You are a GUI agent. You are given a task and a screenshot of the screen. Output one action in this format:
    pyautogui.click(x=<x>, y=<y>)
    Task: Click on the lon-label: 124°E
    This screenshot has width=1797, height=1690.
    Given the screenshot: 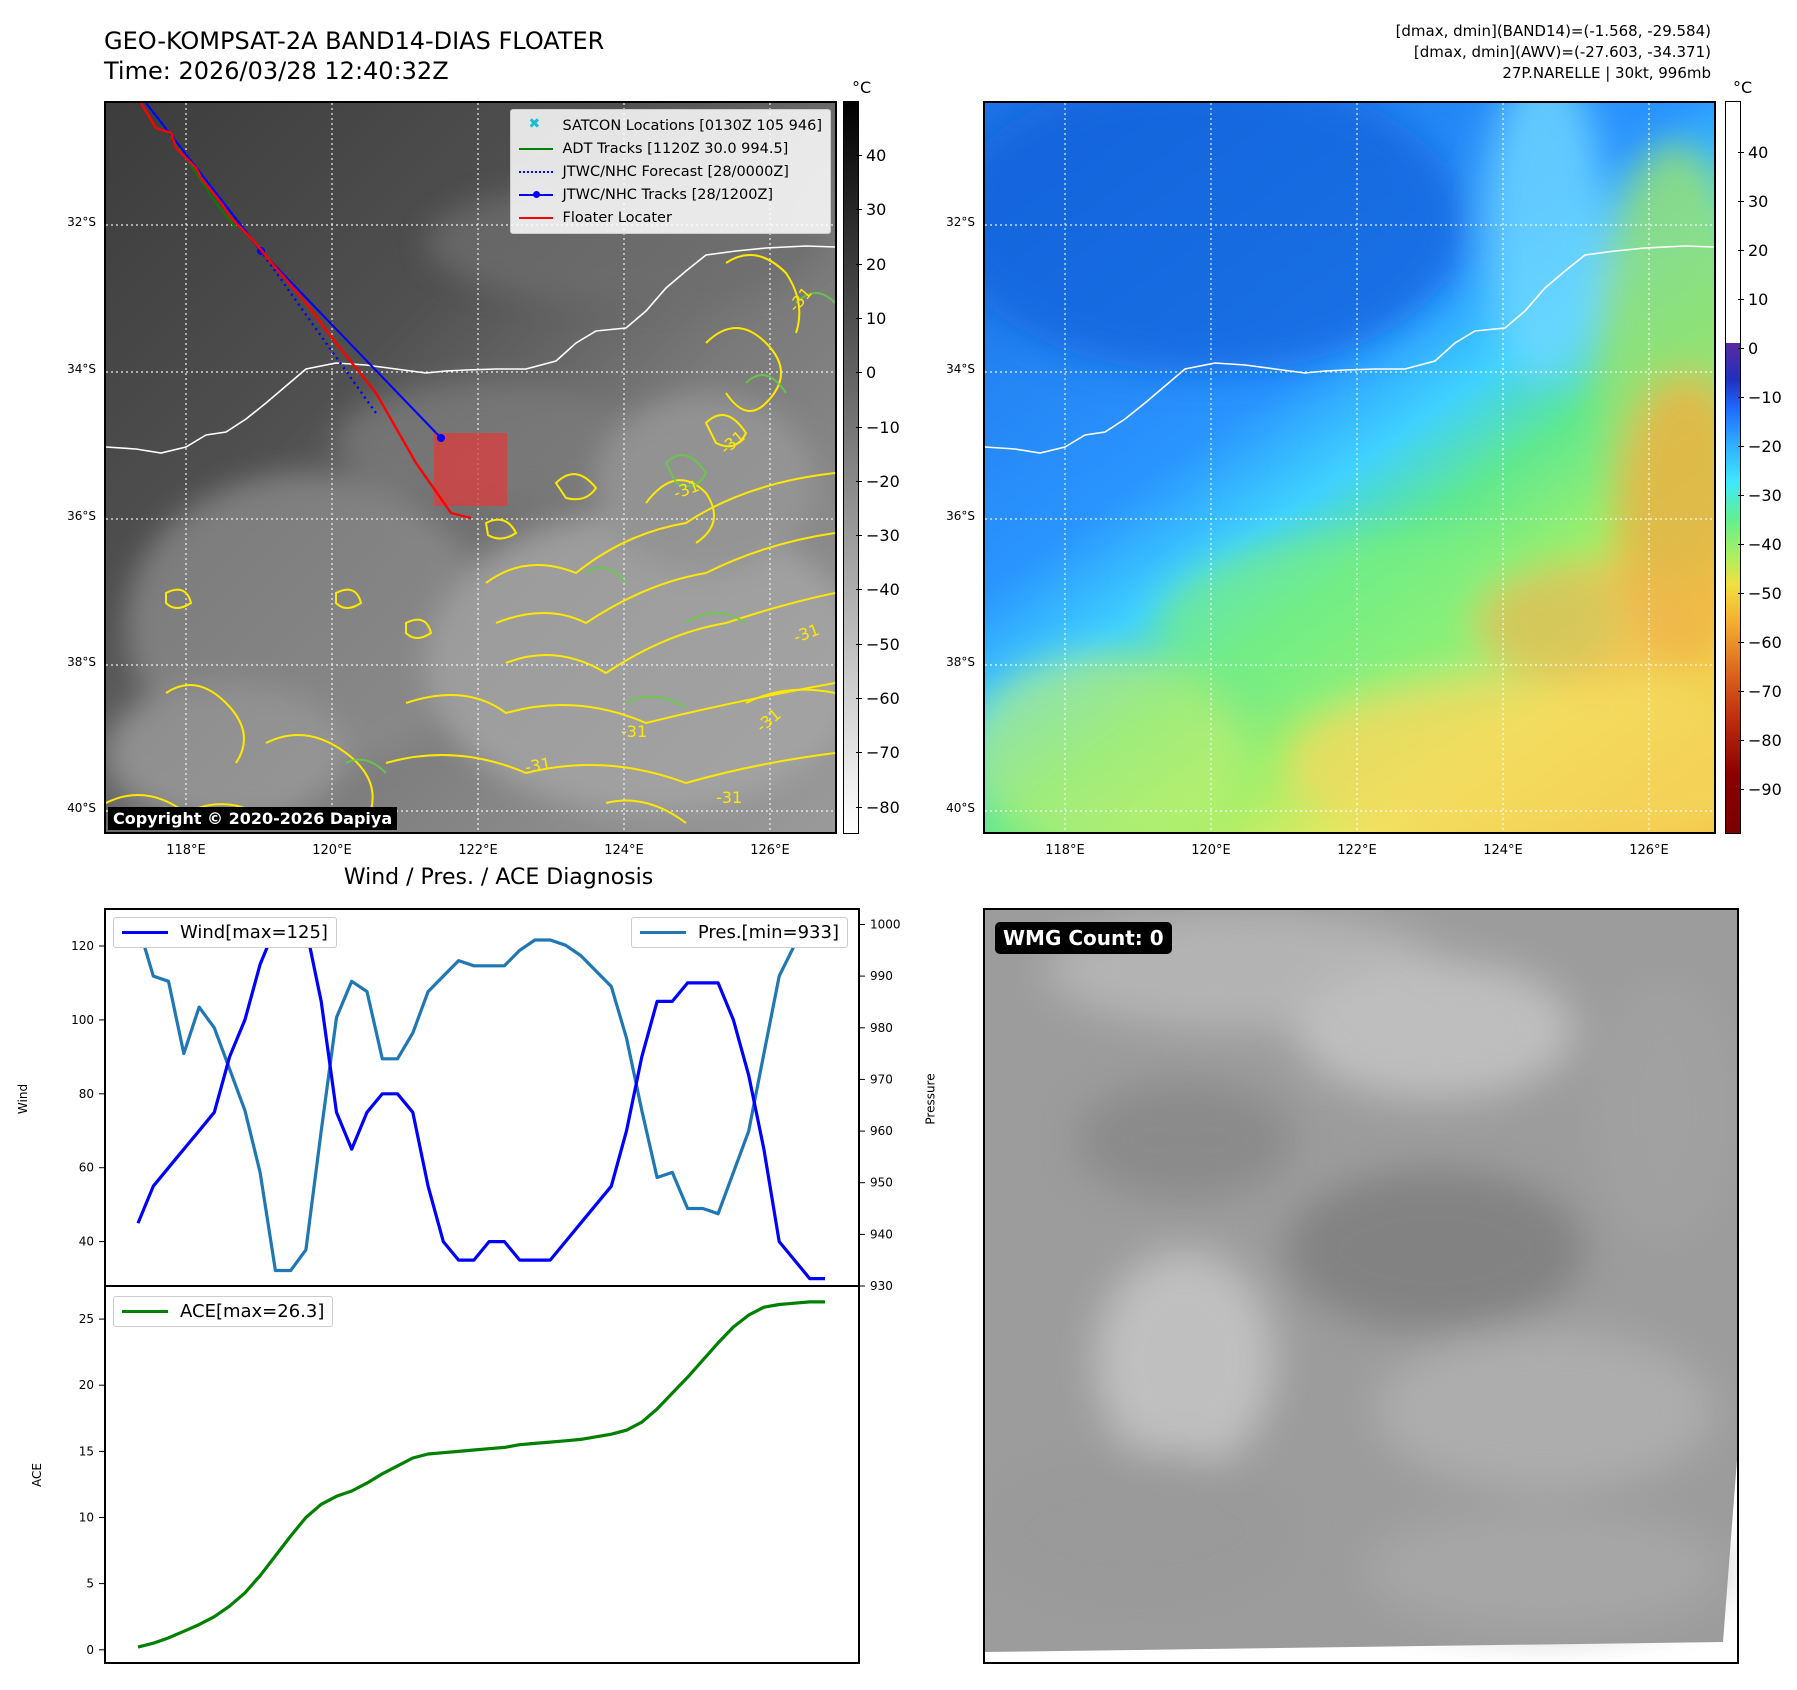 What is the action you would take?
    pyautogui.click(x=624, y=850)
    